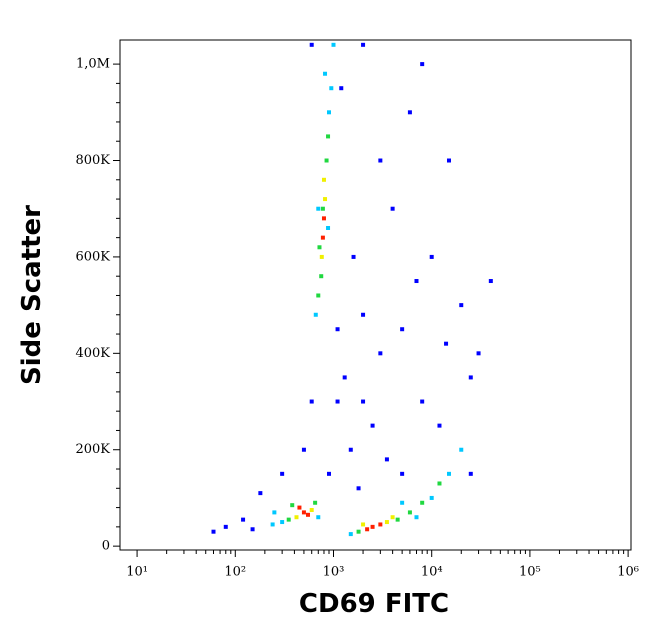 This screenshot has height=641, width=652. I want to click on x-tick-label: 10², so click(235, 572).